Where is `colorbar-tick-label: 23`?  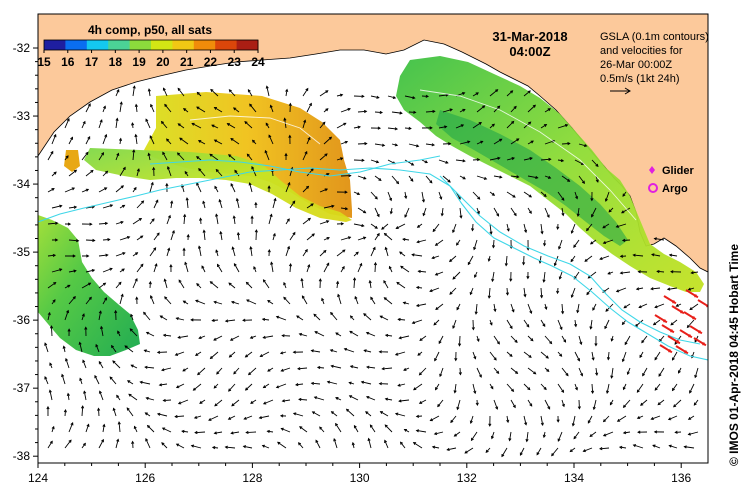
colorbar-tick-label: 23 is located at coordinates (235, 62).